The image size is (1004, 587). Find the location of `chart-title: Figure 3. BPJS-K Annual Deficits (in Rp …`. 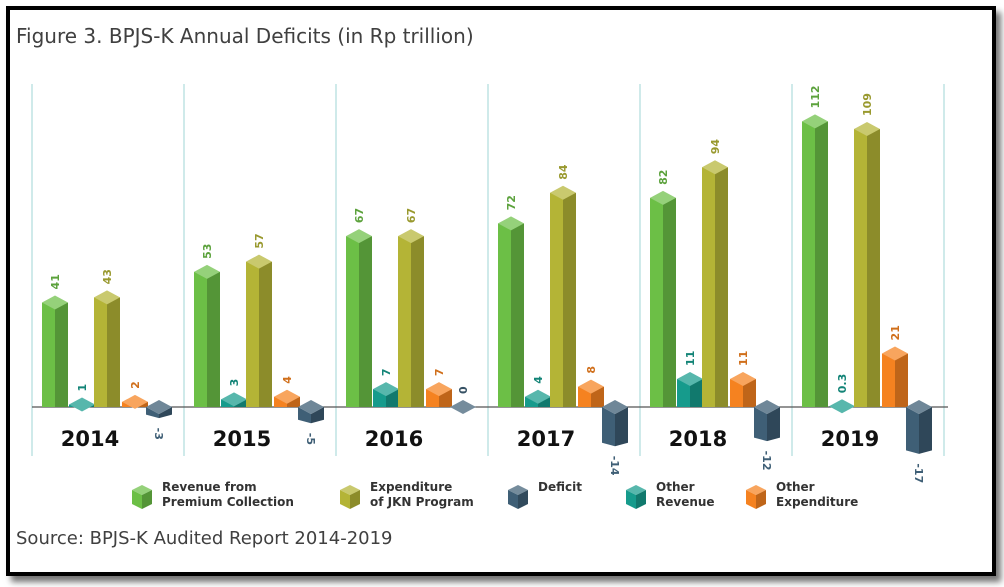

chart-title: Figure 3. BPJS-K Annual Deficits (in Rp … is located at coordinates (245, 36).